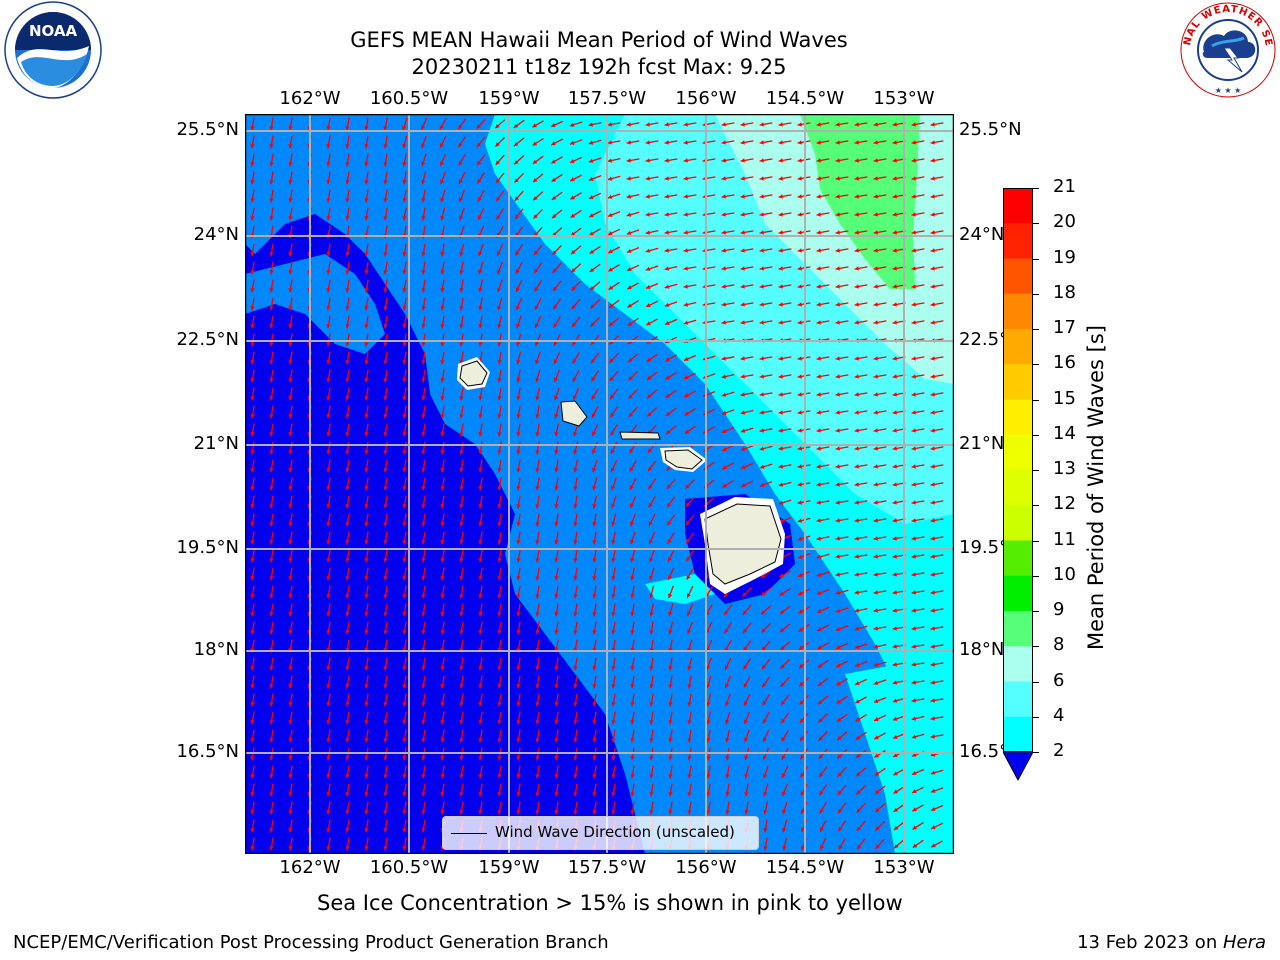 Image resolution: width=1280 pixels, height=960 pixels. I want to click on colorbar-tick-mark, so click(1036, 717).